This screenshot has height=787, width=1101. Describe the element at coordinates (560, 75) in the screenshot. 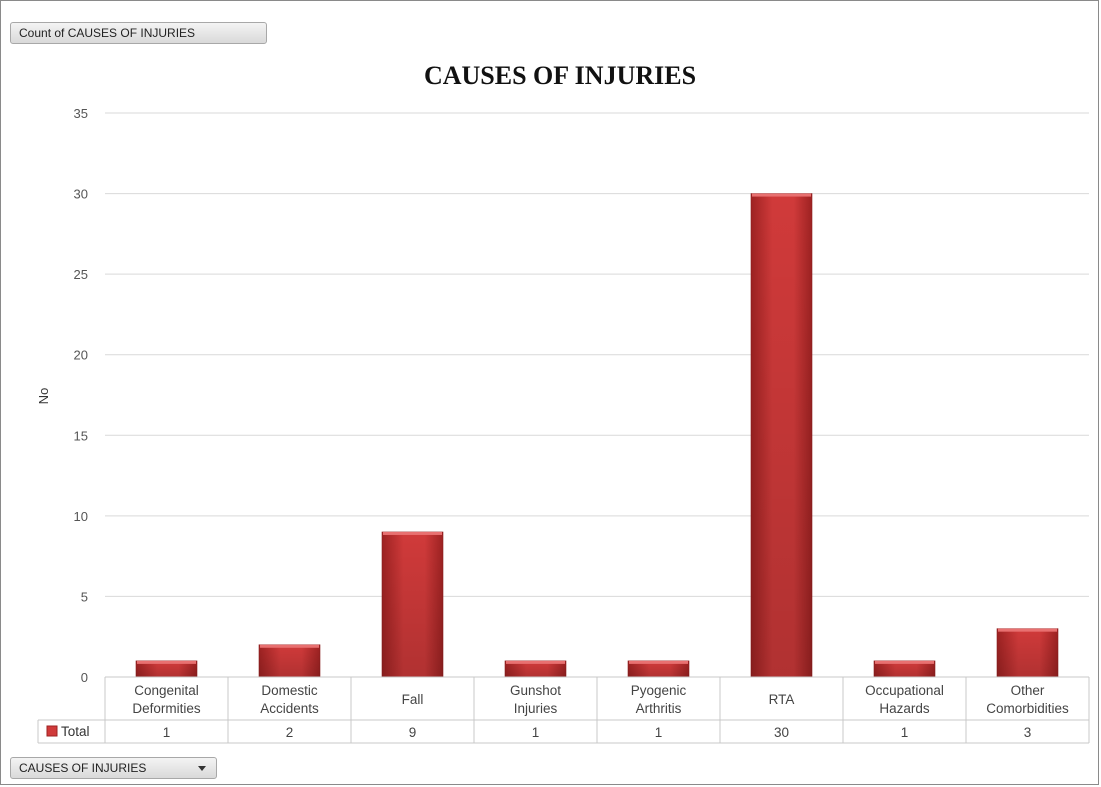

I see `chart-title: CAUSES OF INJURIES` at that location.